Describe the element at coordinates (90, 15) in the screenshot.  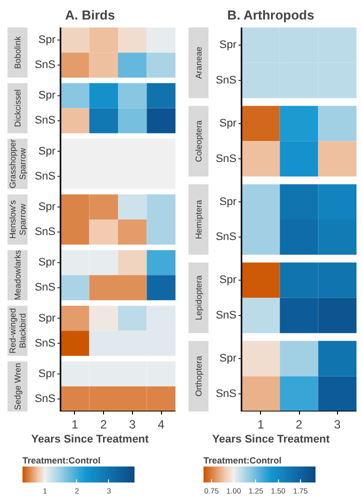
I see `chart-title: A. Birds` at that location.